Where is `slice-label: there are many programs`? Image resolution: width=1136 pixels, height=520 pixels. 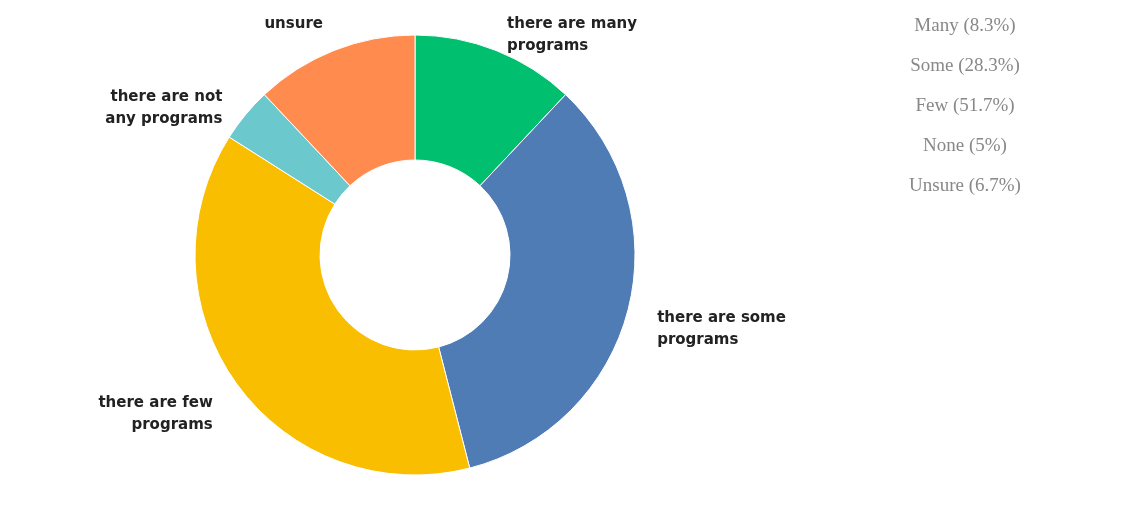 slice-label: there are many programs is located at coordinates (572, 33).